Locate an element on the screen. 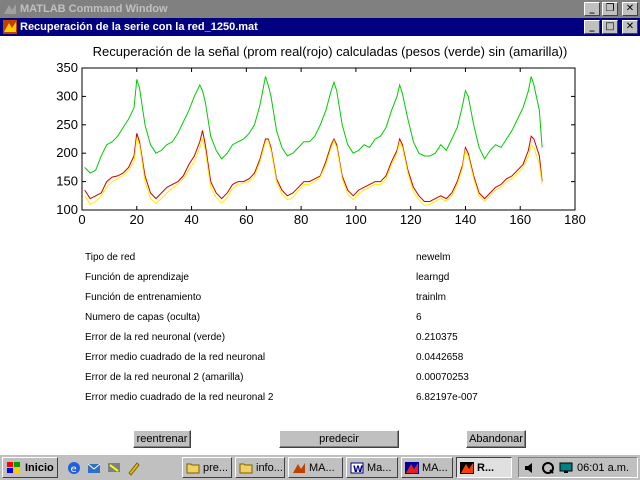 The width and height of the screenshot is (640, 480). x-tick-label: 20 is located at coordinates (137, 219).